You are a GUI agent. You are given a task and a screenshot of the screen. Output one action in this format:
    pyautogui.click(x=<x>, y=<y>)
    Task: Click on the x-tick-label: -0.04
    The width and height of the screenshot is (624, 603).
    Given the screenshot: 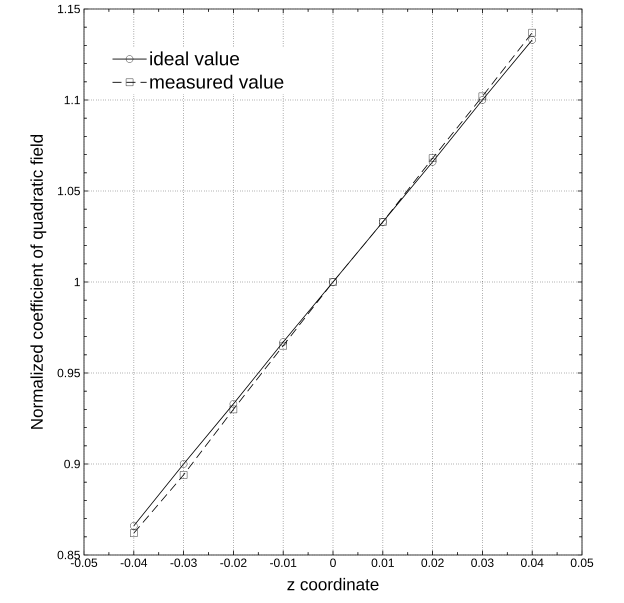 What is the action you would take?
    pyautogui.click(x=134, y=563)
    